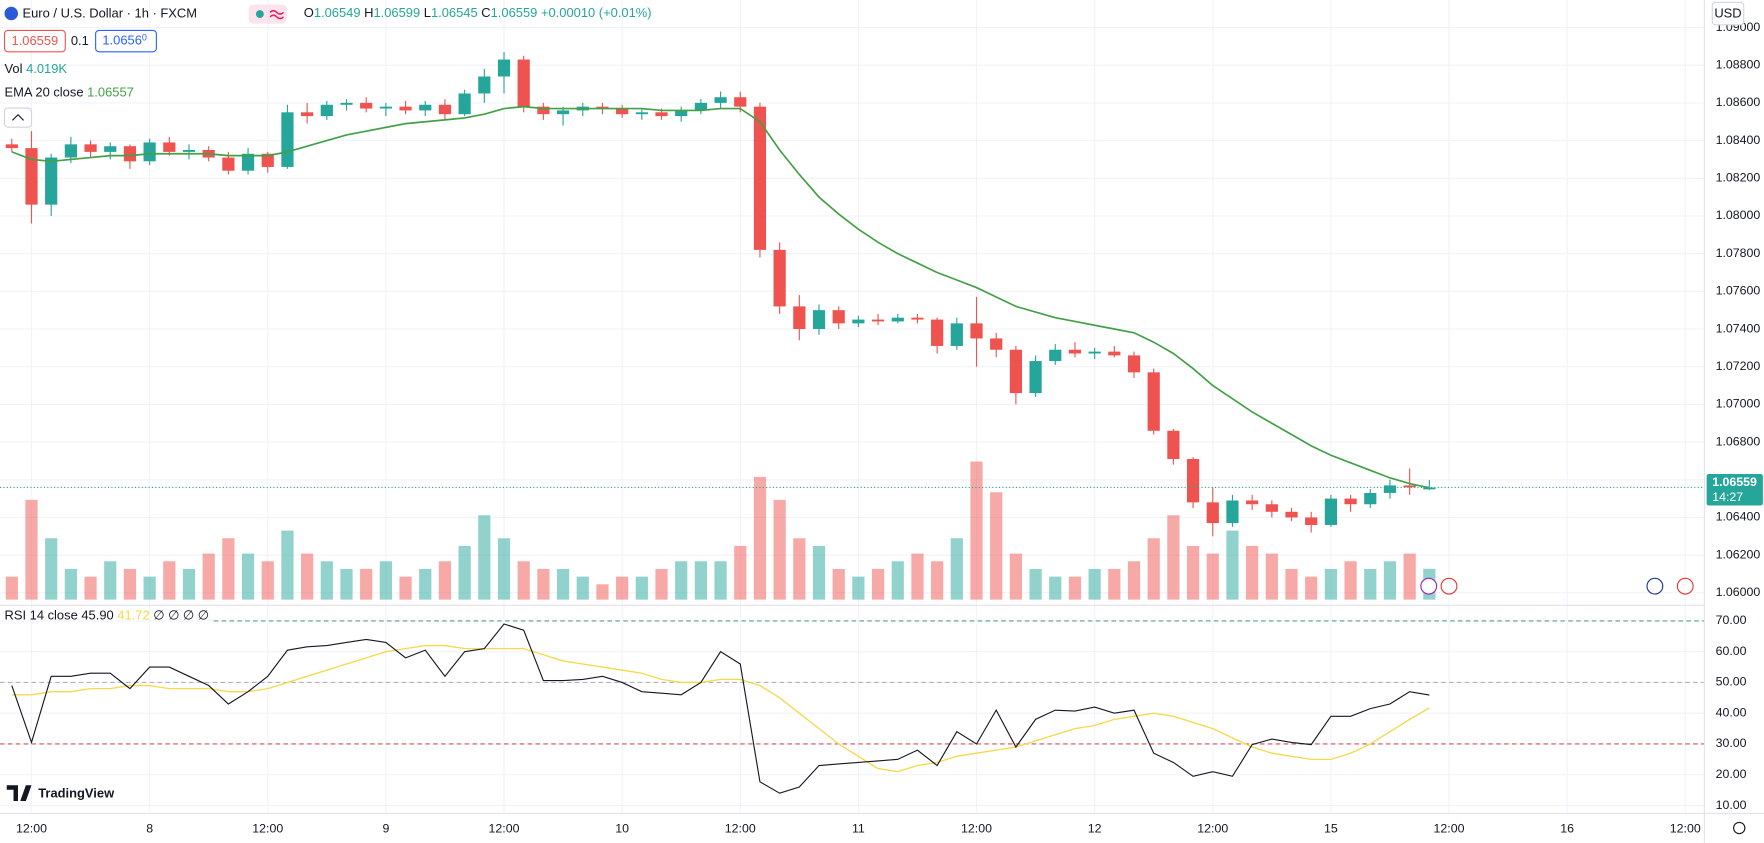 This screenshot has height=843, width=1764. I want to click on ohlc-label: H, so click(368, 12).